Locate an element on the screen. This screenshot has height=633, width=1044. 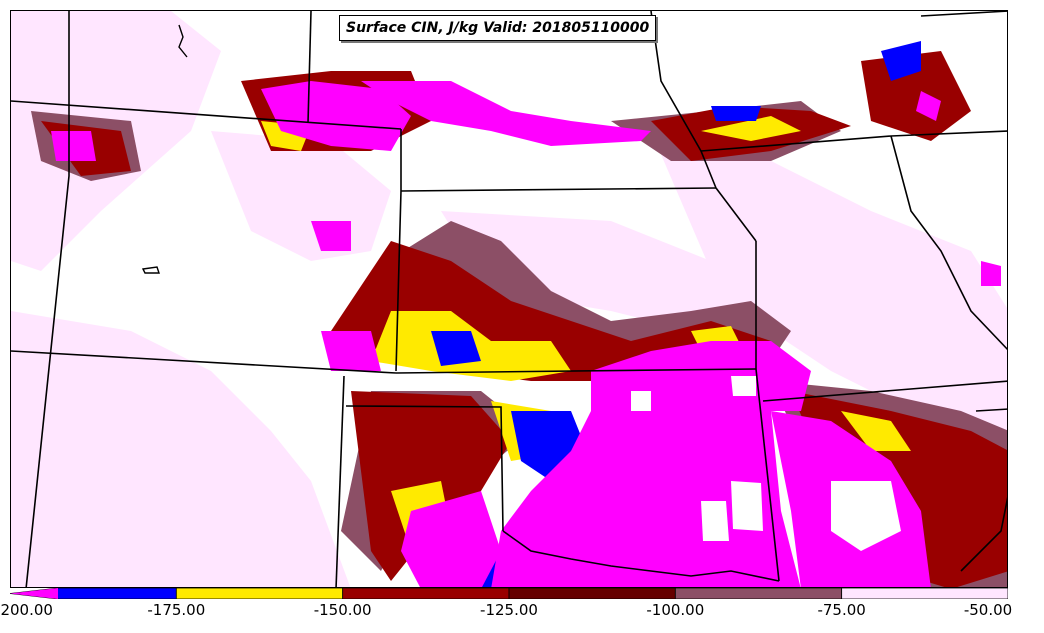
colorbar-tick-label: -150.00 is located at coordinates (342, 610).